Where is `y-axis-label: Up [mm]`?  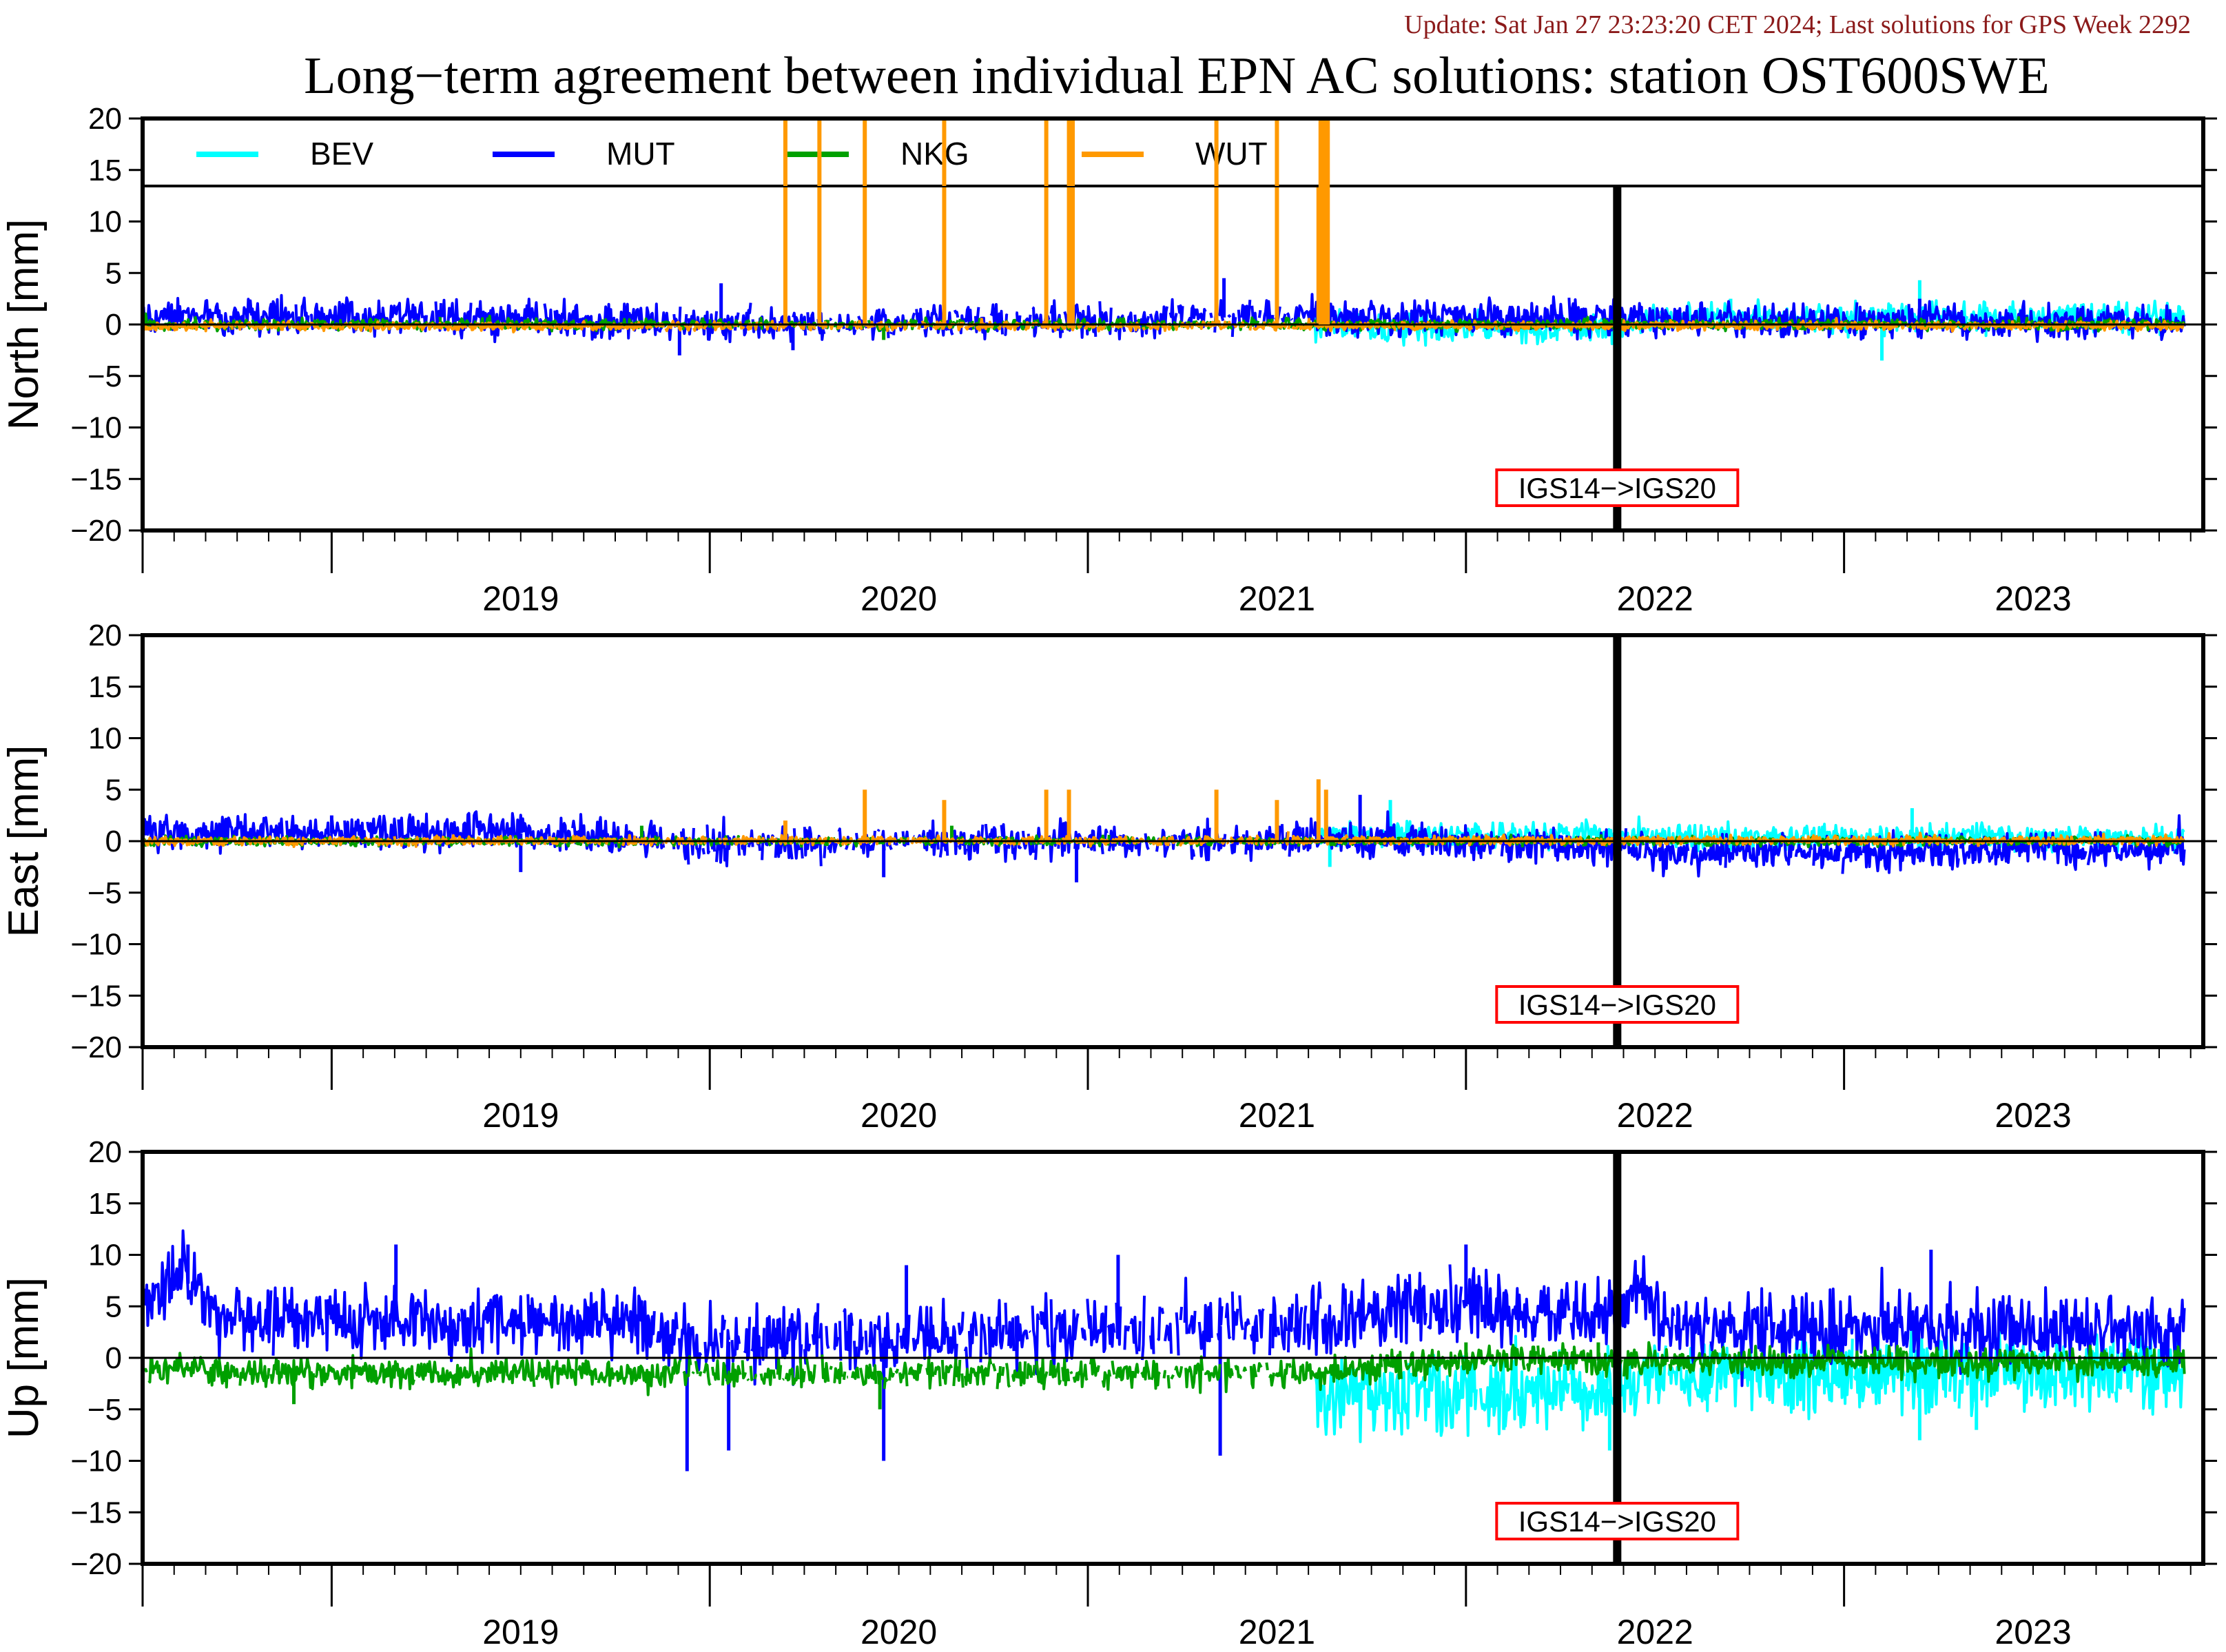 y-axis-label: Up [mm] is located at coordinates (24, 1357).